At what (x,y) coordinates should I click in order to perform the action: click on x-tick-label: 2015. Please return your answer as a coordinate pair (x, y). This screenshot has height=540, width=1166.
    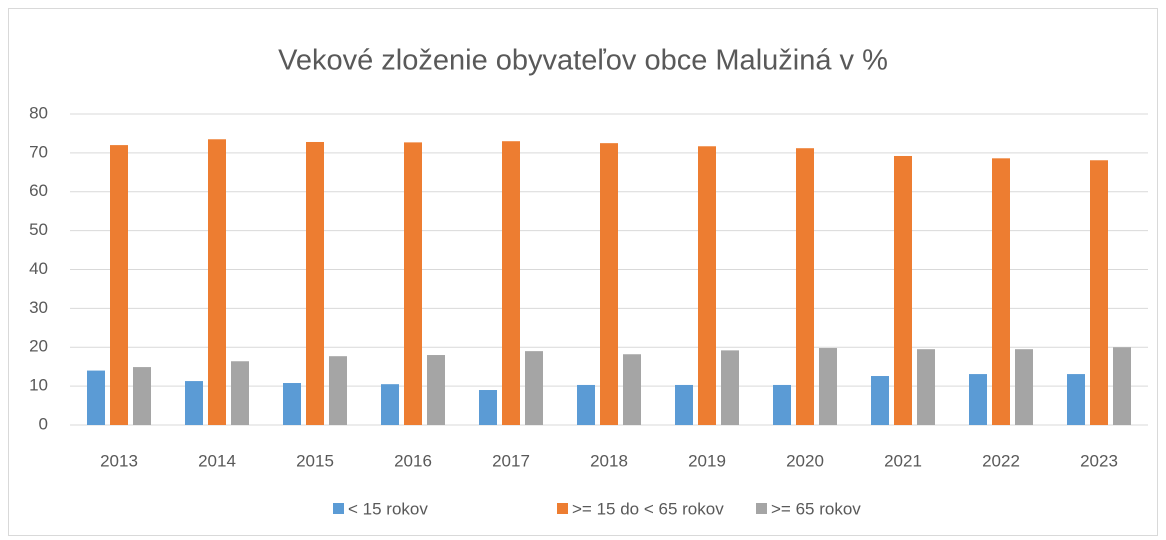
    Looking at the image, I should click on (315, 460).